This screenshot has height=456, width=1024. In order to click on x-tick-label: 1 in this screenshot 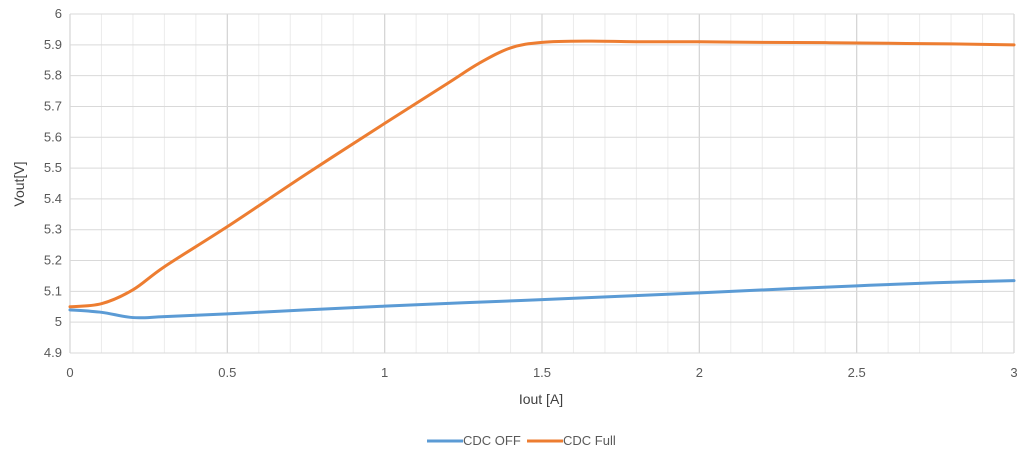, I will do `click(384, 372)`.